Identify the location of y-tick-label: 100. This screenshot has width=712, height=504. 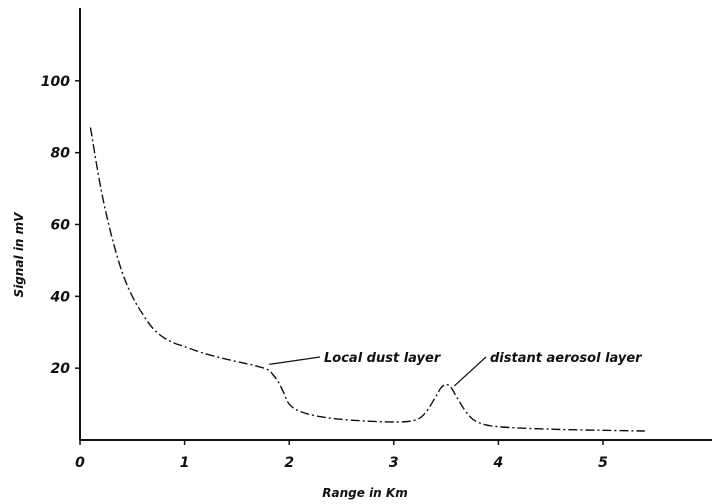
(55, 82).